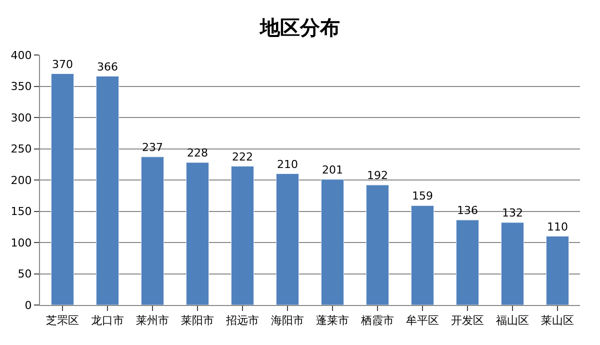 The image size is (600, 345). I want to click on x-tick-label: 栖霞市, so click(377, 321).